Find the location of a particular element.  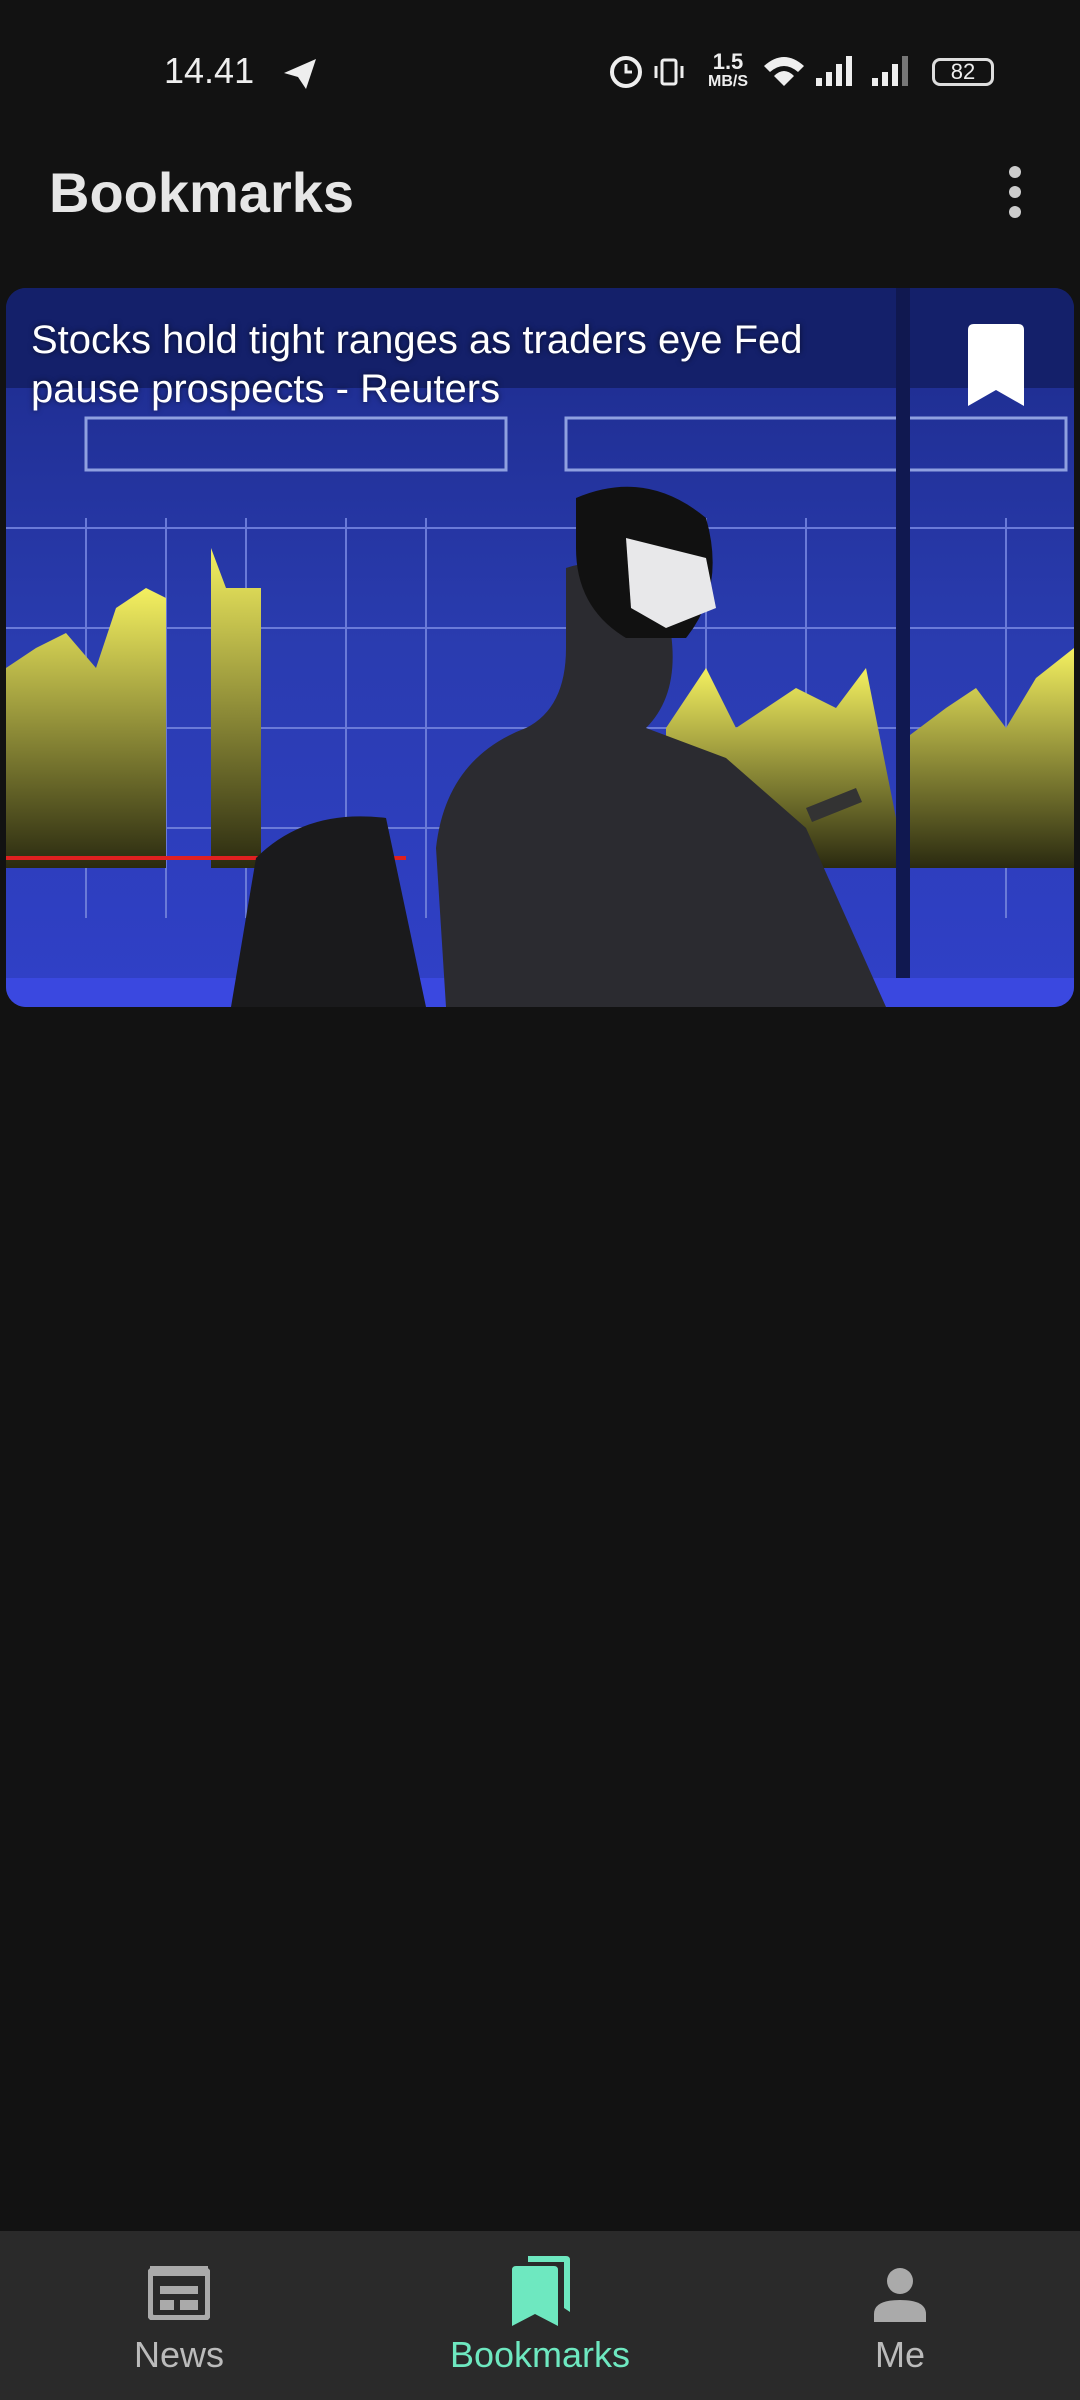

menu-button is located at coordinates (1015, 192).